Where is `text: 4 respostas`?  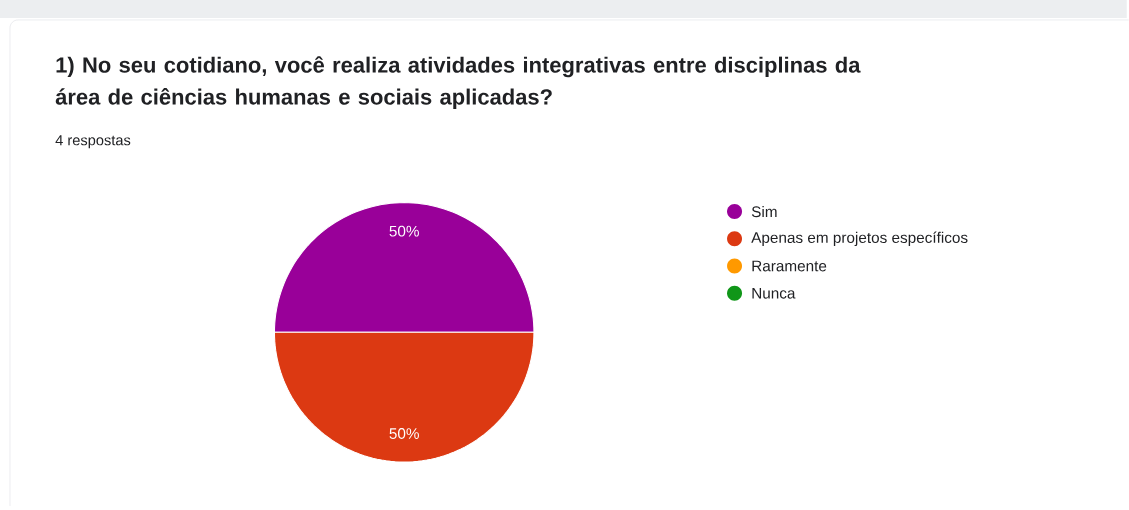 text: 4 respostas is located at coordinates (93, 142).